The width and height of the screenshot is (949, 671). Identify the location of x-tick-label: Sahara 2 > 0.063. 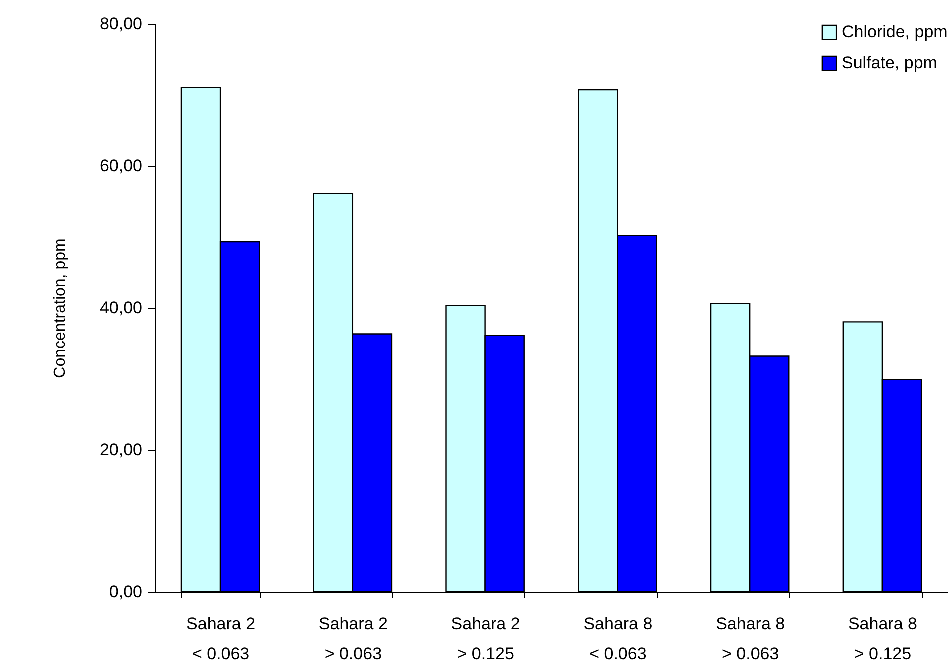
(353, 639).